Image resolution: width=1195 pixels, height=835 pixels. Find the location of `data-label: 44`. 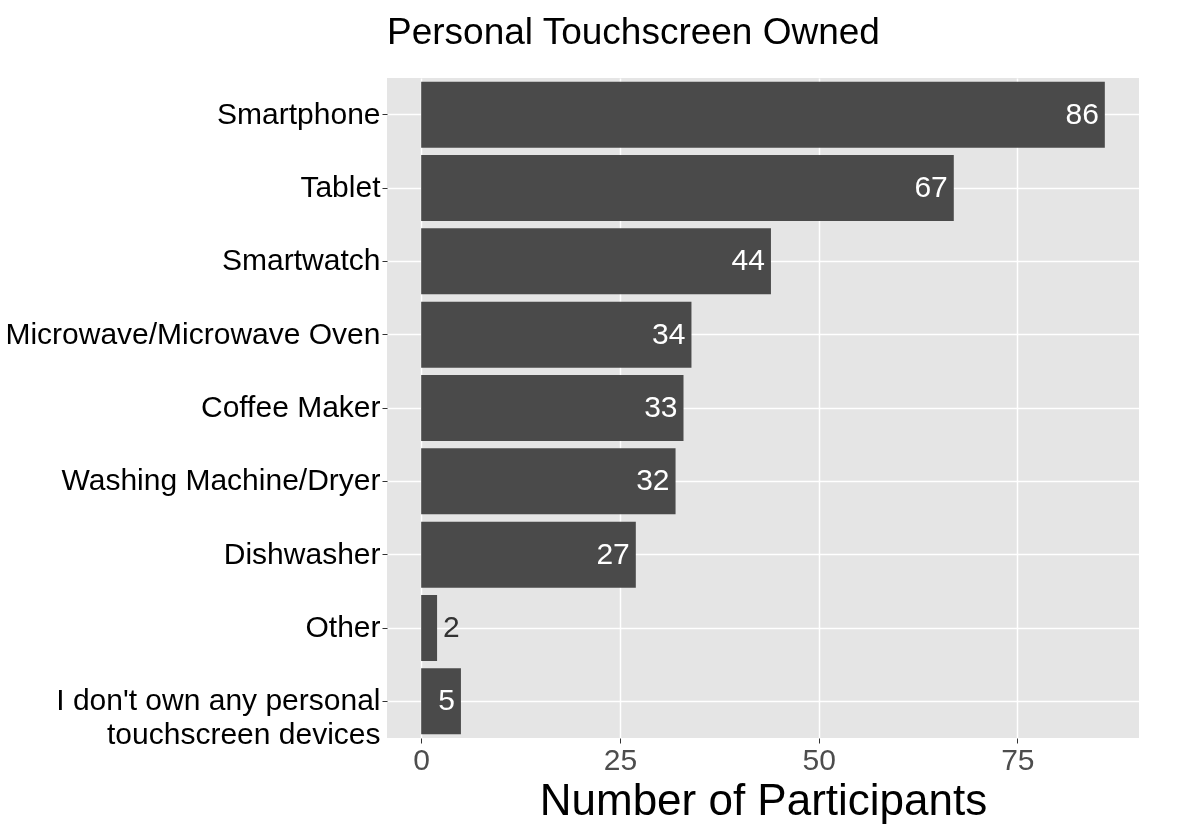

data-label: 44 is located at coordinates (748, 260).